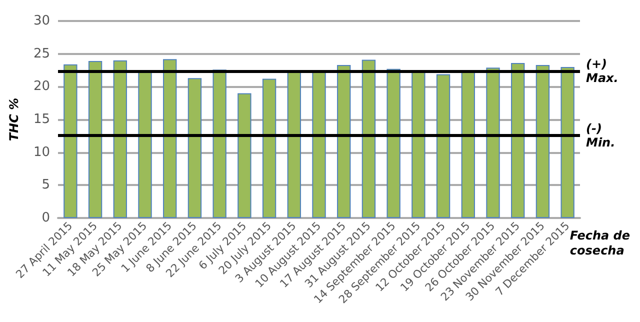  What do you see at coordinates (600, 243) in the screenshot?
I see `x-axis-title: Fecha de cosecha` at bounding box center [600, 243].